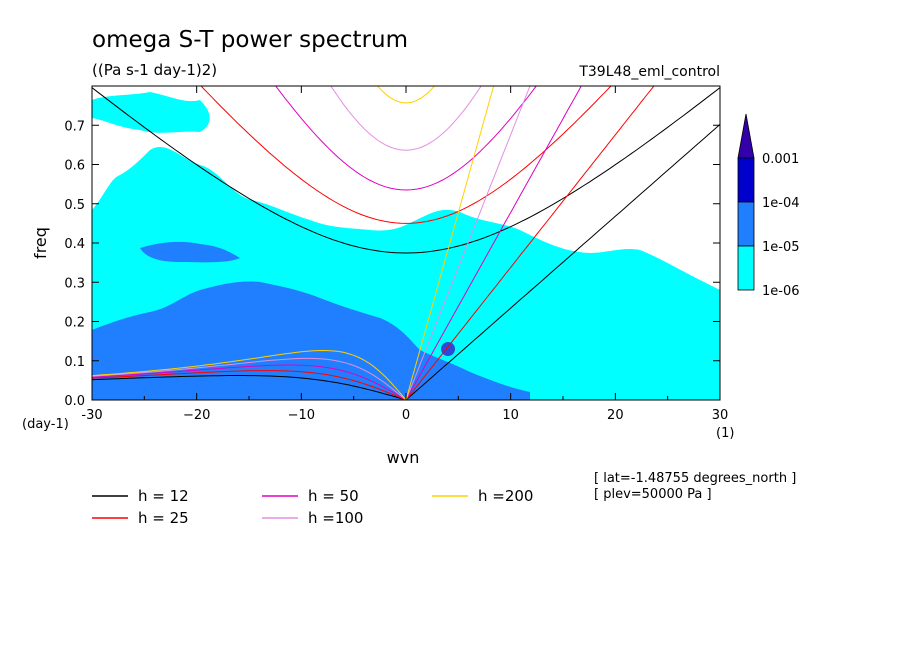 The image size is (904, 654). Describe the element at coordinates (615, 415) in the screenshot. I see `x-tick-label: 20` at that location.